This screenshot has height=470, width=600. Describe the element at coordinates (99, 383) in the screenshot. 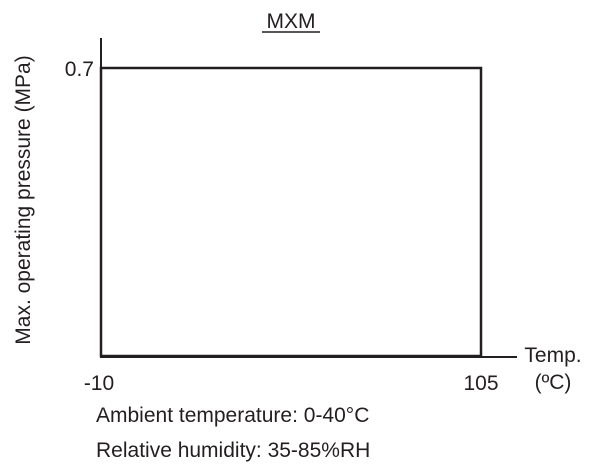

I see `x-tick-label: -10` at that location.